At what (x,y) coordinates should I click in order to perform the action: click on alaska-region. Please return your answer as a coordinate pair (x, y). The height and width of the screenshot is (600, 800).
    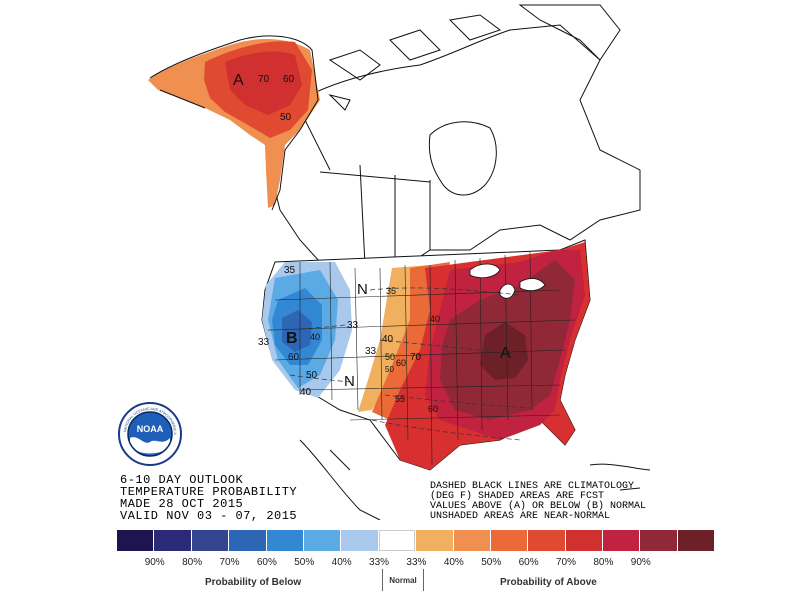
    Looking at the image, I should click on (234, 123).